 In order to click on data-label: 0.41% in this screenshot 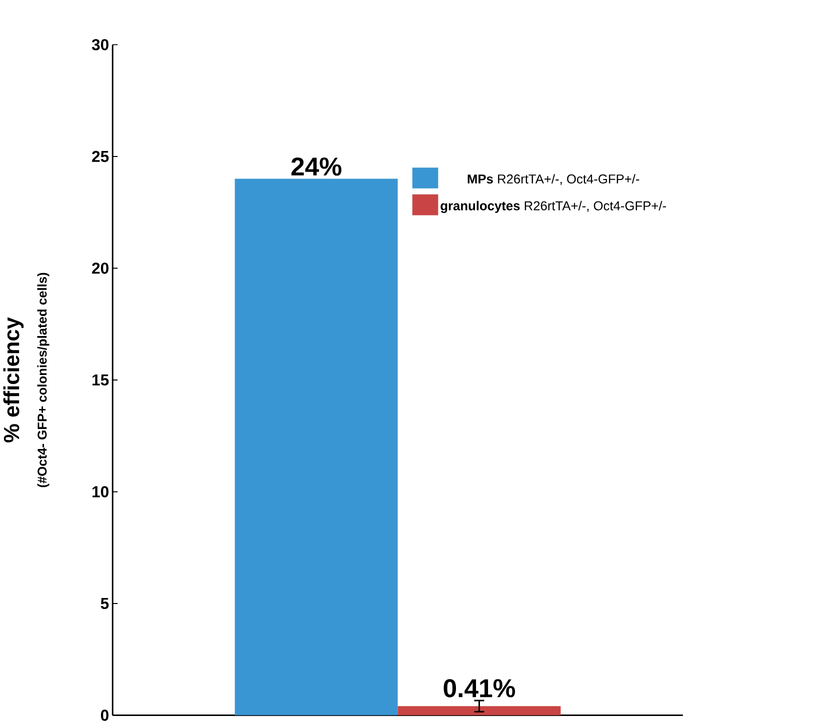, I will do `click(480, 688)`.